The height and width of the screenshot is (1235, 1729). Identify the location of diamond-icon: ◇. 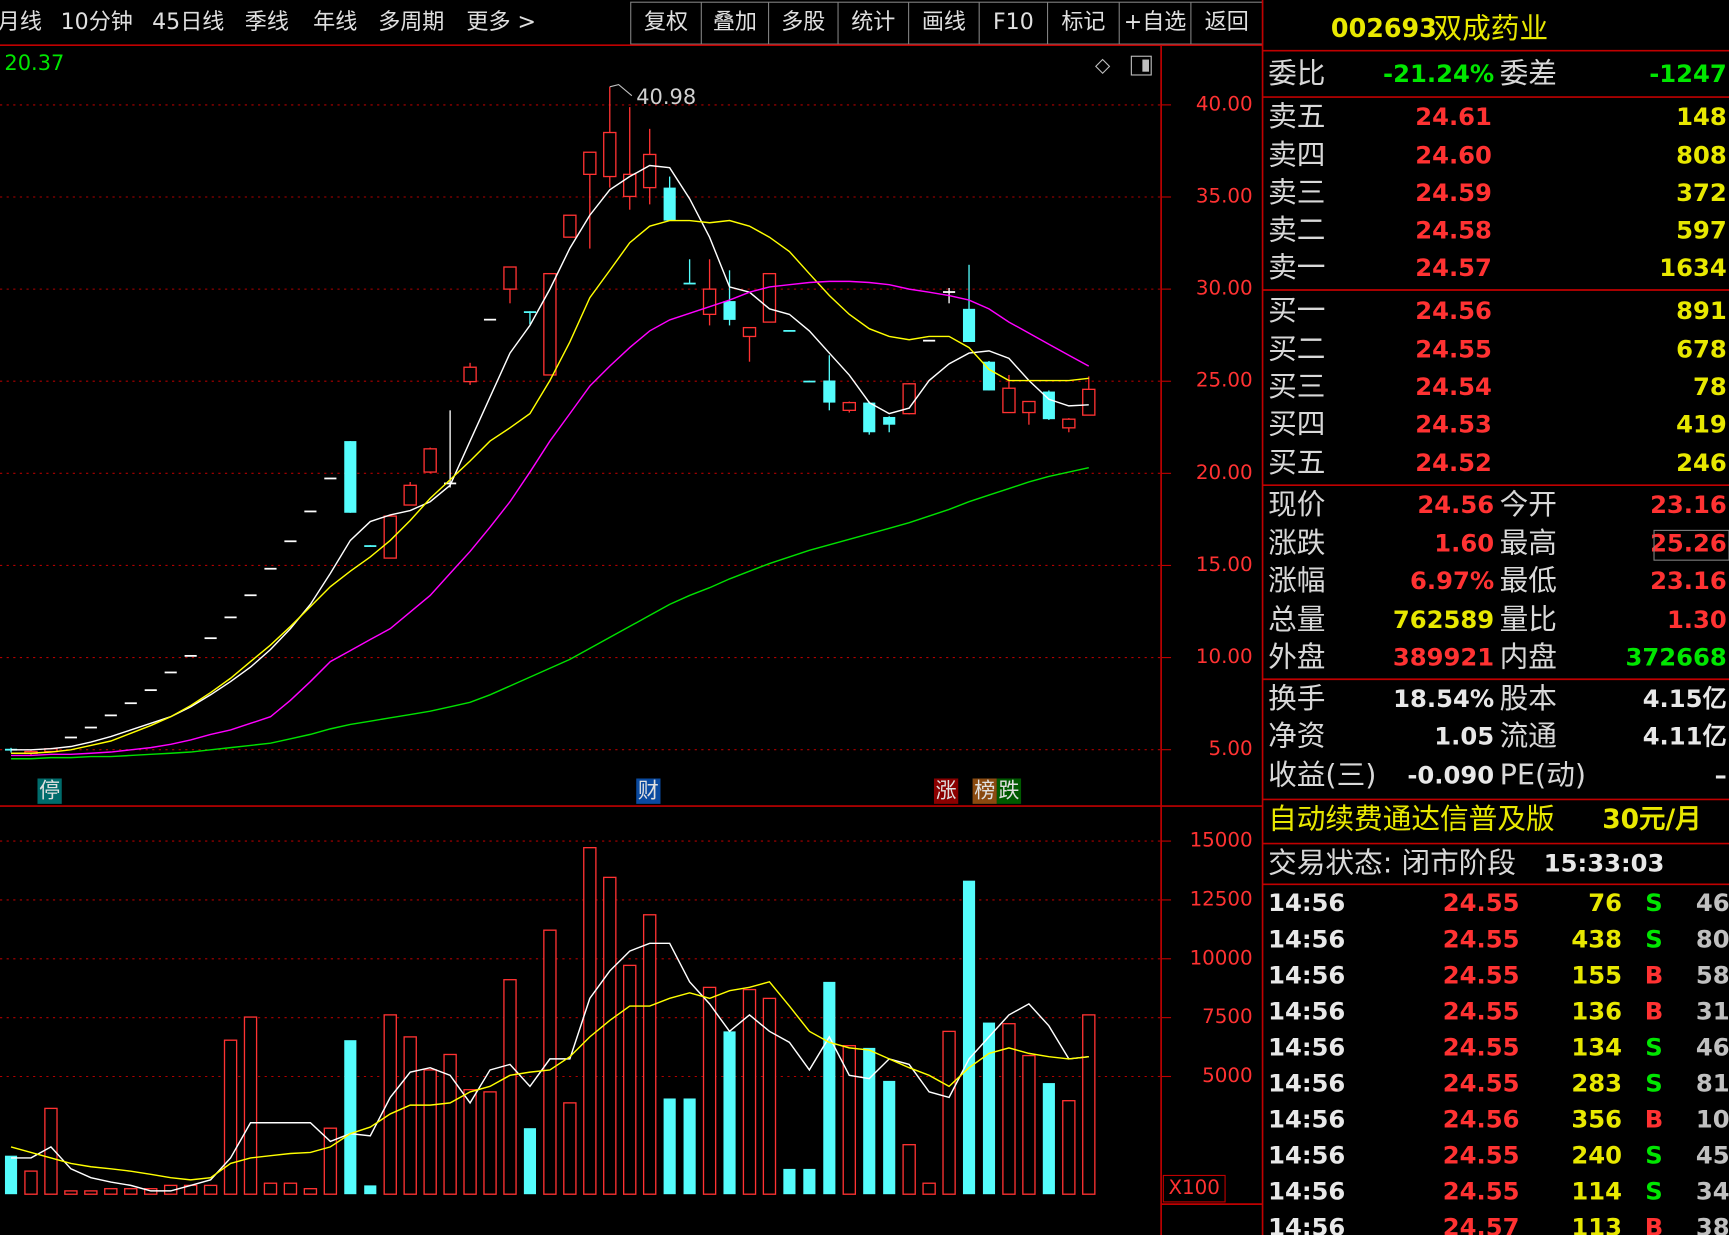
(1103, 65).